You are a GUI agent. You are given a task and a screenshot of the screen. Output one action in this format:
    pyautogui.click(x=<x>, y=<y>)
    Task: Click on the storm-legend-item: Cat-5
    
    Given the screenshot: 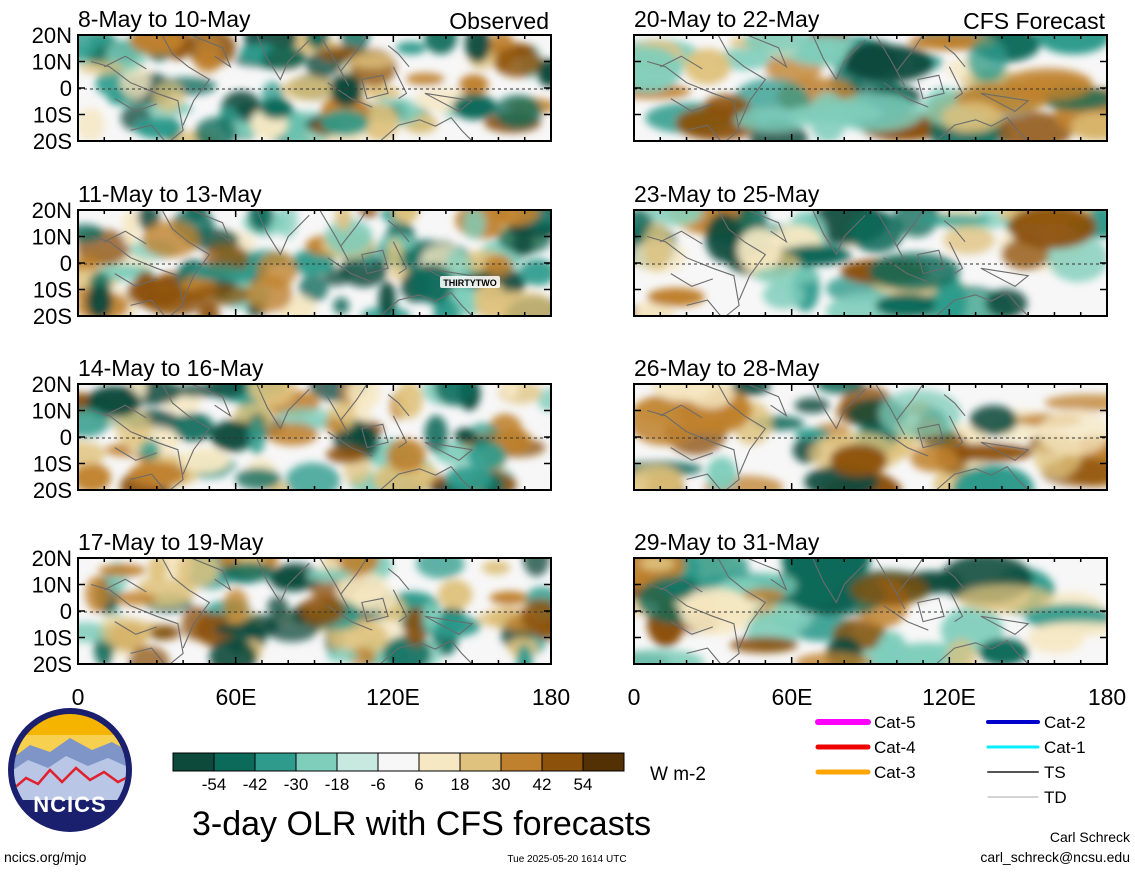 What is the action you would take?
    pyautogui.click(x=865, y=722)
    